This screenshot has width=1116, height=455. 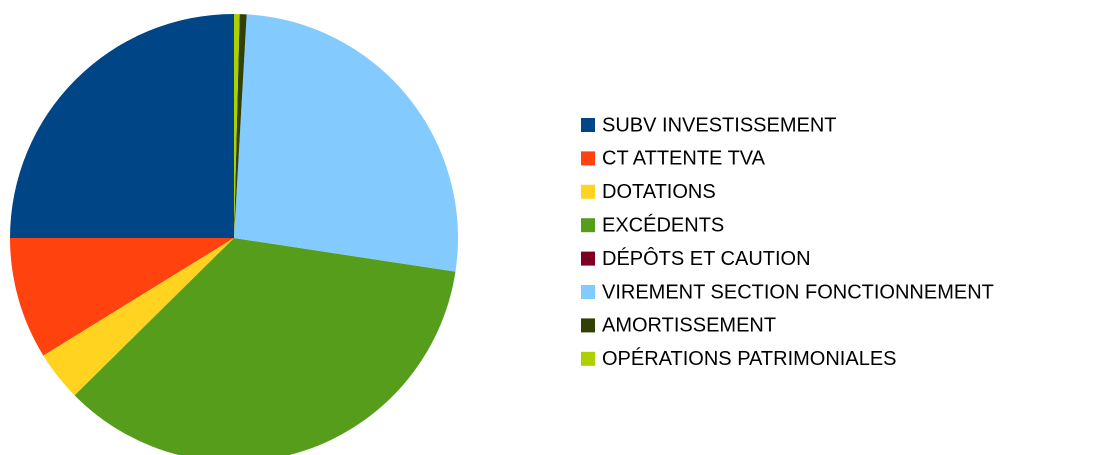 What do you see at coordinates (663, 224) in the screenshot?
I see `legend-label: EXCÉDENTS` at bounding box center [663, 224].